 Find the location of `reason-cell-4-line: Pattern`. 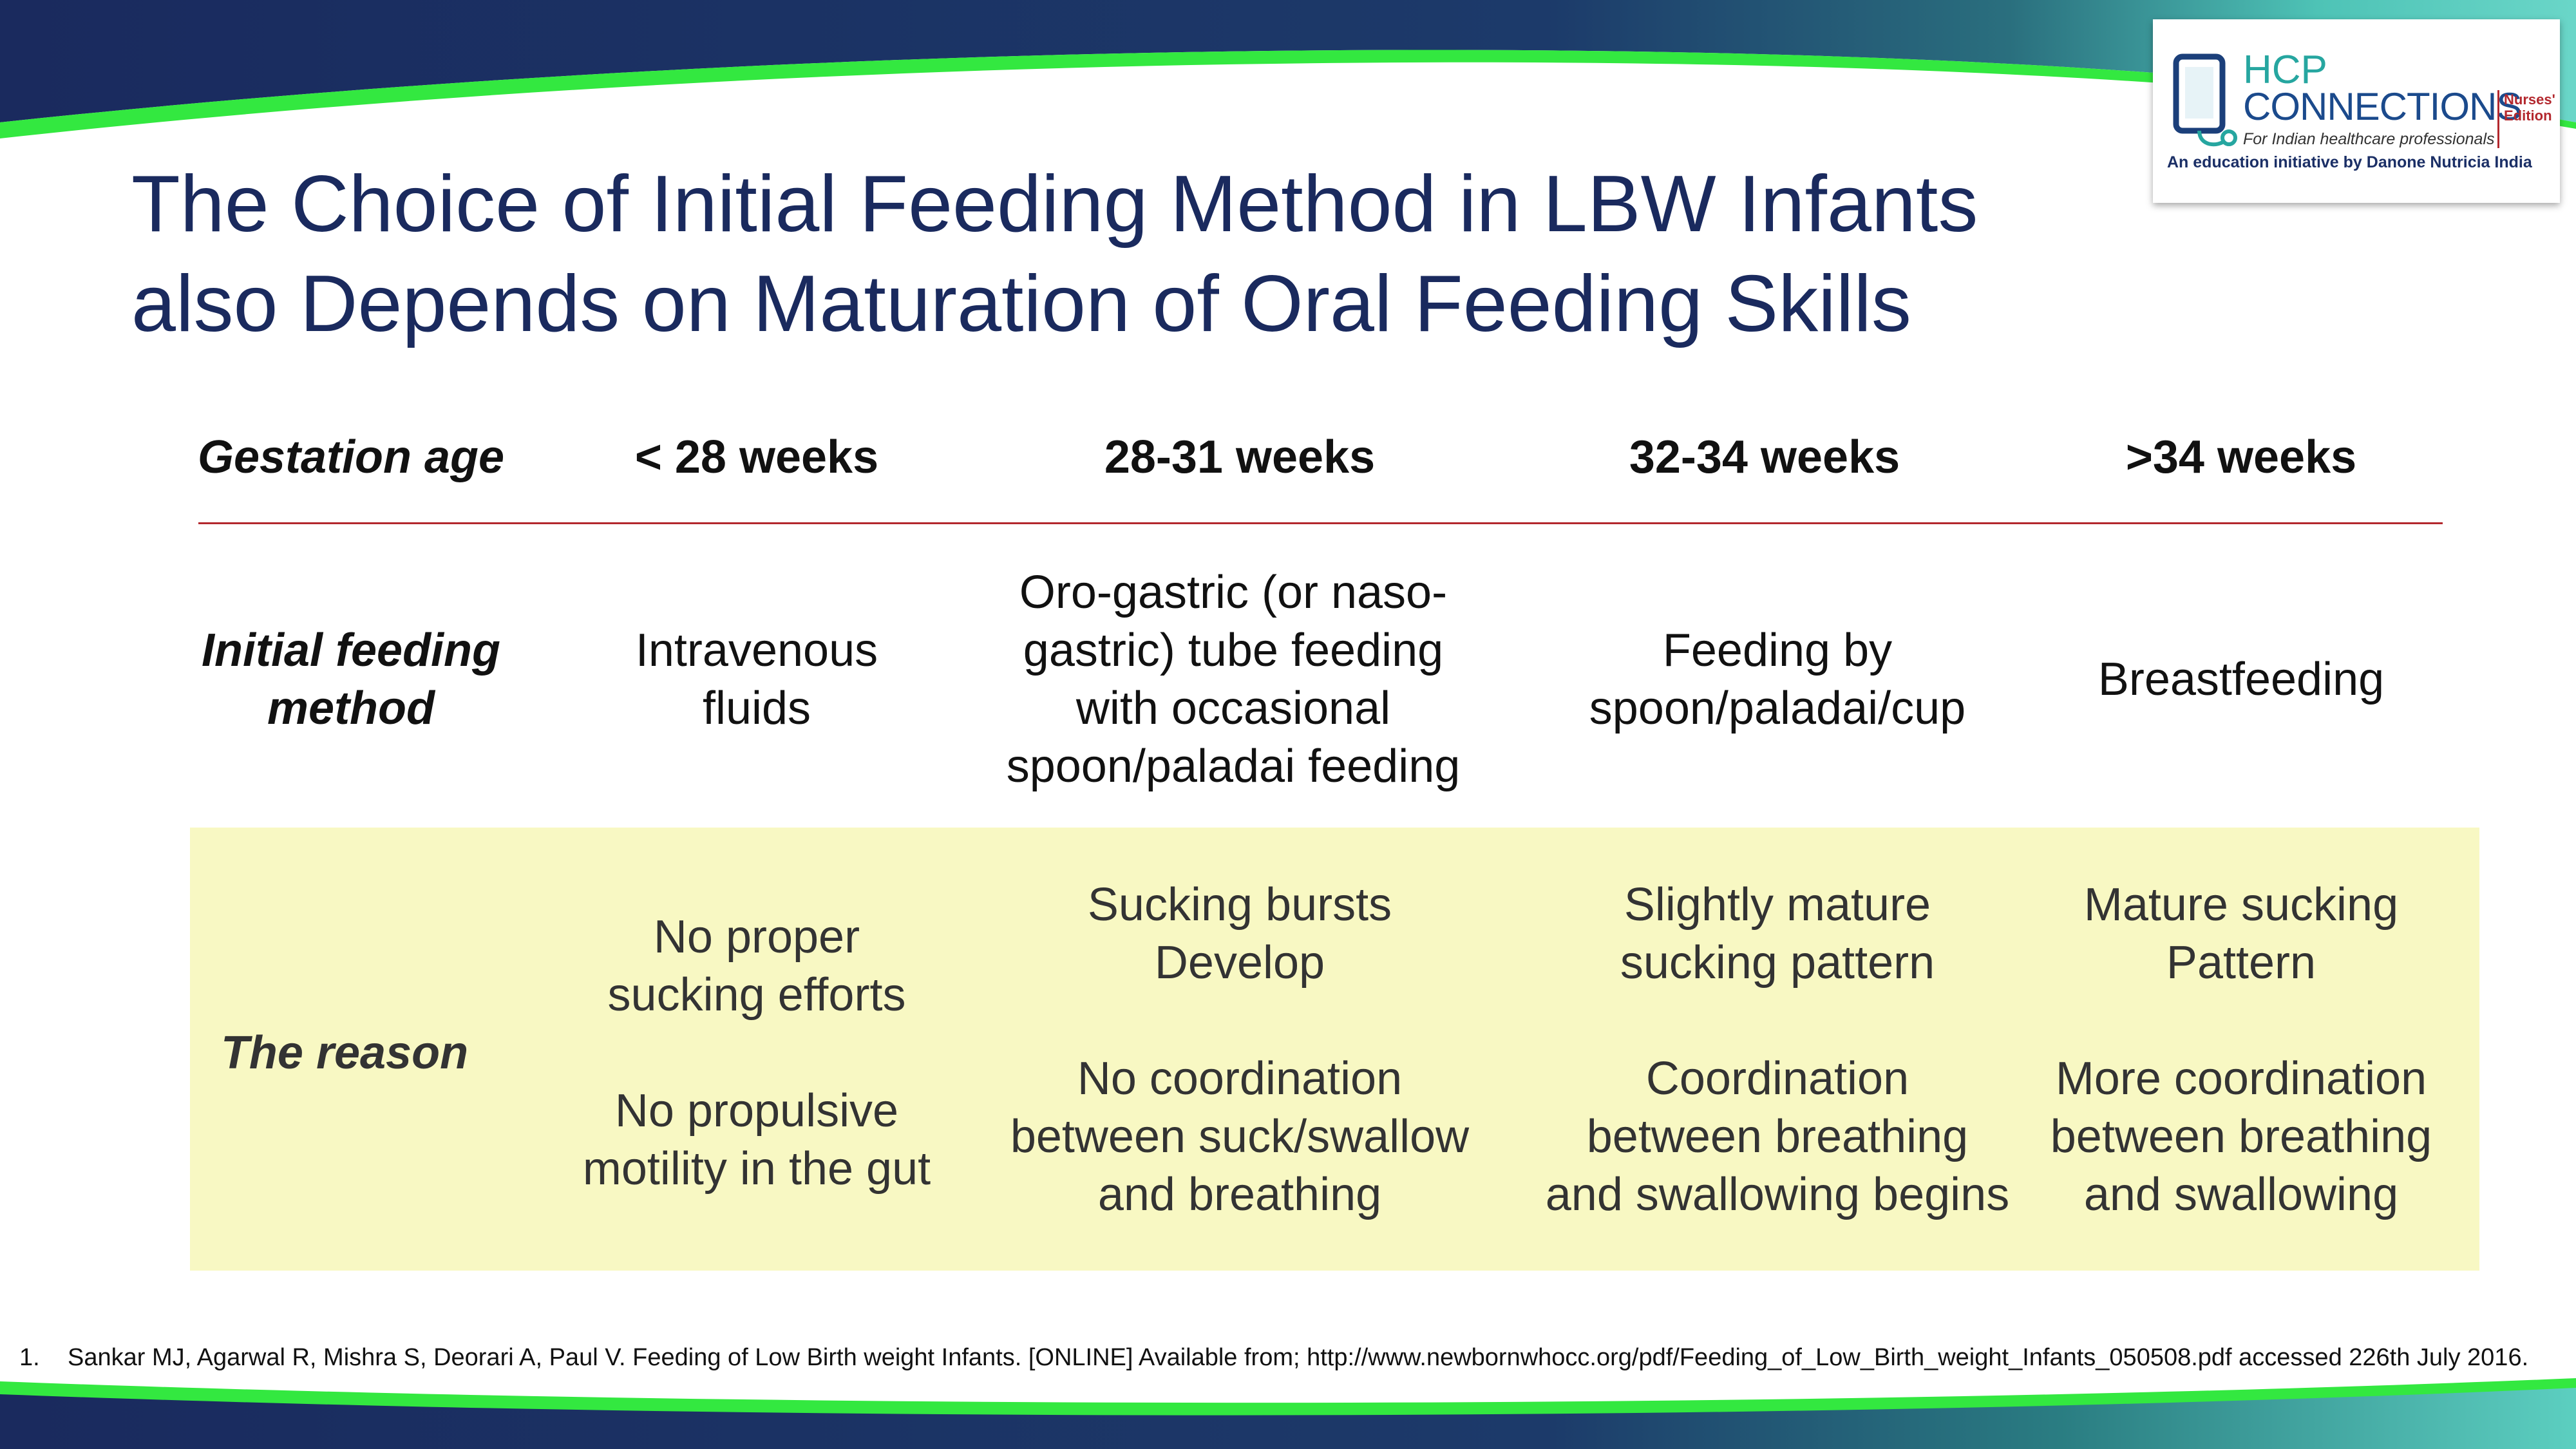

reason-cell-4-line: Pattern is located at coordinates (2241, 963).